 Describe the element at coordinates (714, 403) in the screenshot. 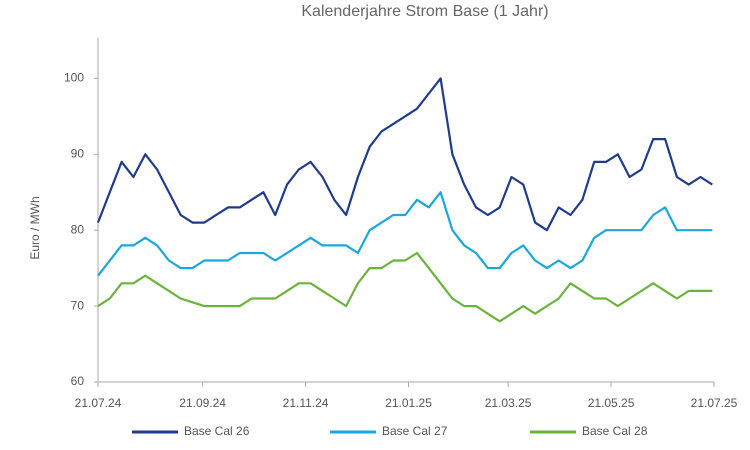

I see `x-tick-label: 21.07.25` at that location.